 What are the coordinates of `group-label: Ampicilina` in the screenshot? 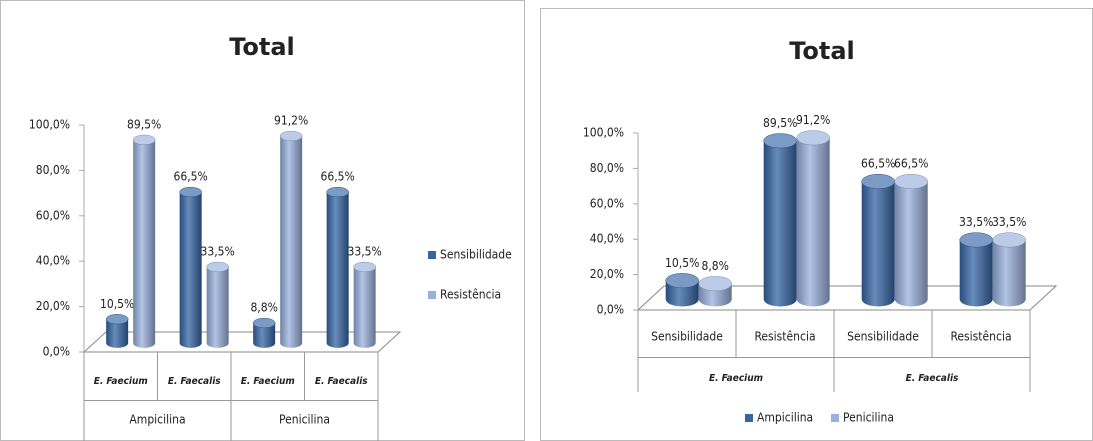 It's located at (157, 420).